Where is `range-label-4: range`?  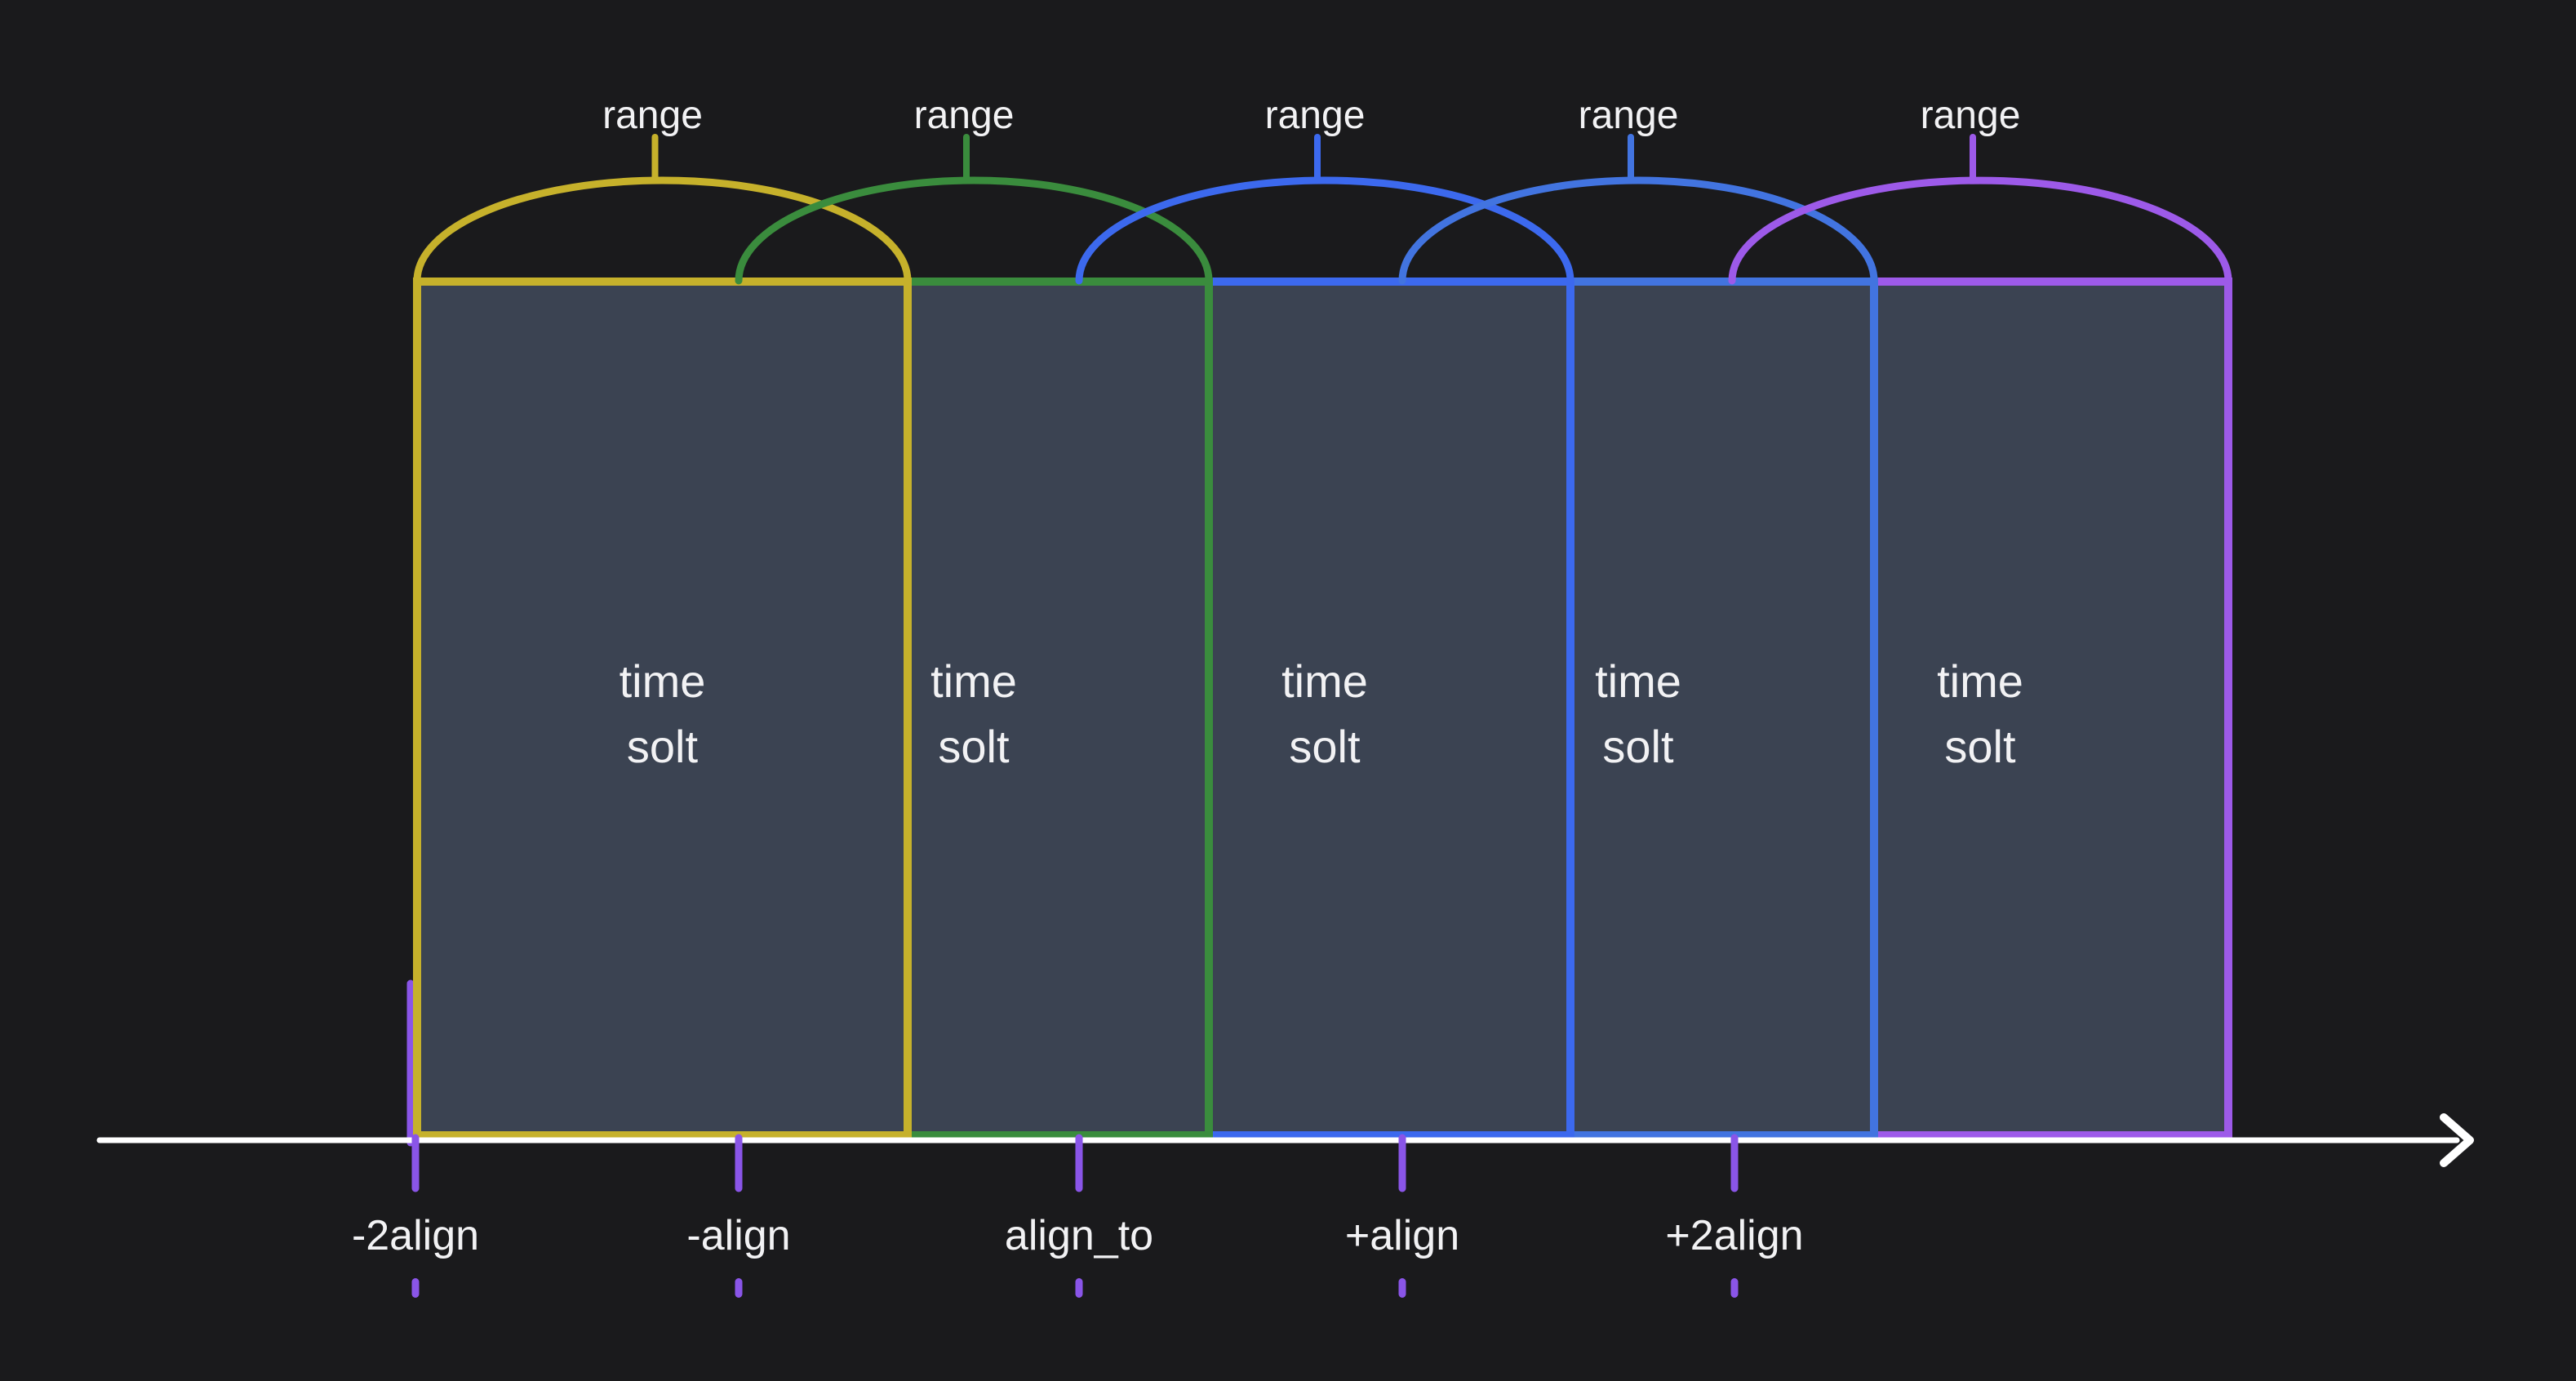 range-label-4: range is located at coordinates (1628, 115).